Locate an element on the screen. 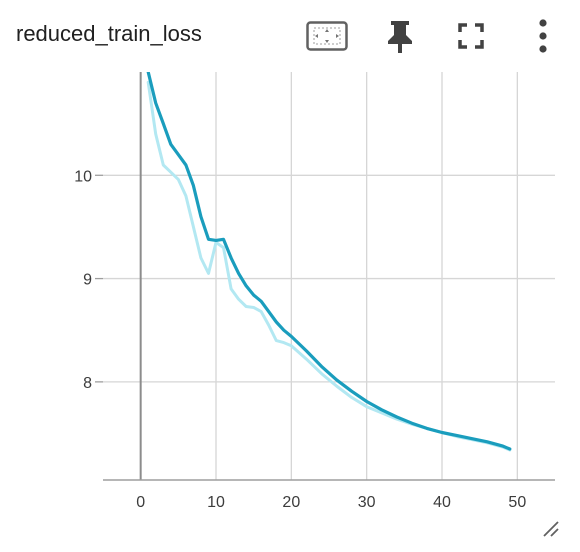 This screenshot has height=552, width=580. x-tick-label: 0 is located at coordinates (140, 502).